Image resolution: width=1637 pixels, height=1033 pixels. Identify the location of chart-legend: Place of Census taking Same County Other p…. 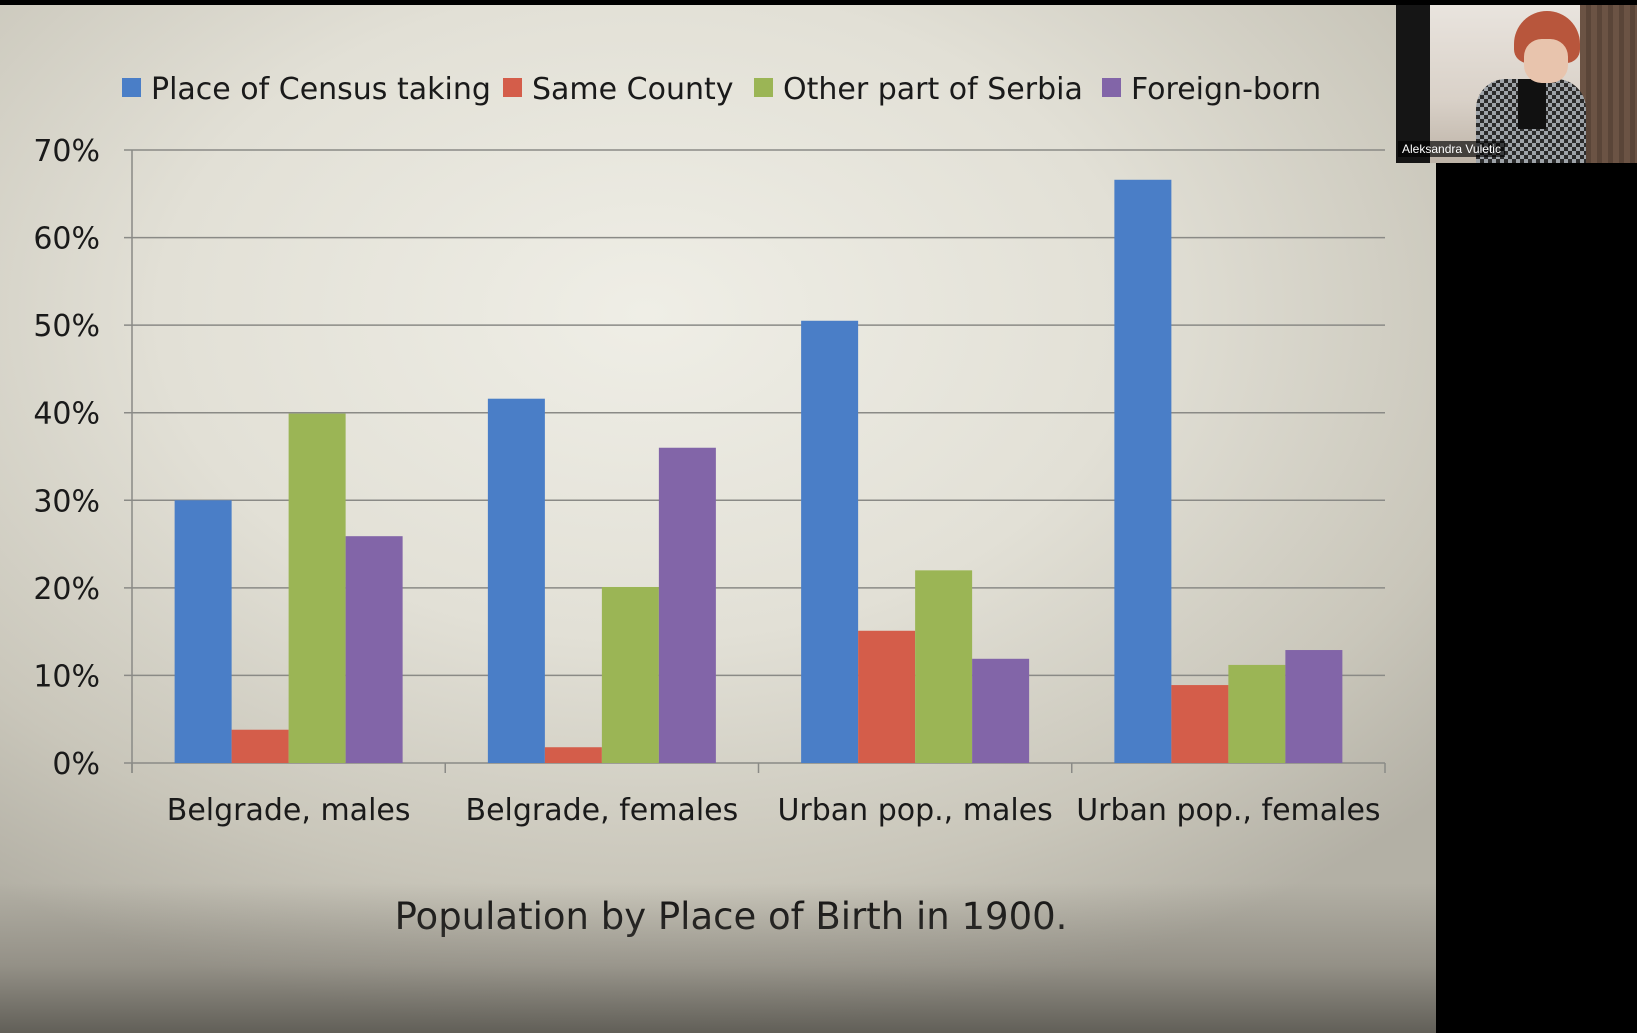
(721, 89).